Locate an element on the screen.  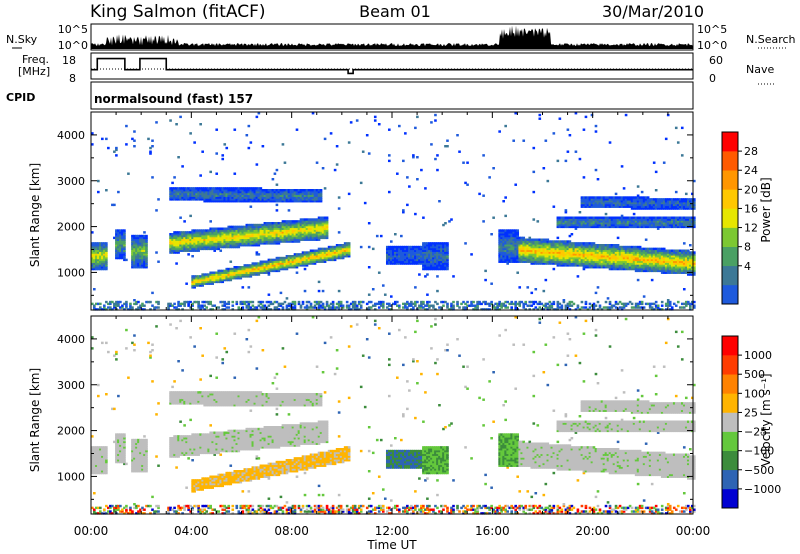
date-title: 30/Mar/2010 is located at coordinates (653, 11).